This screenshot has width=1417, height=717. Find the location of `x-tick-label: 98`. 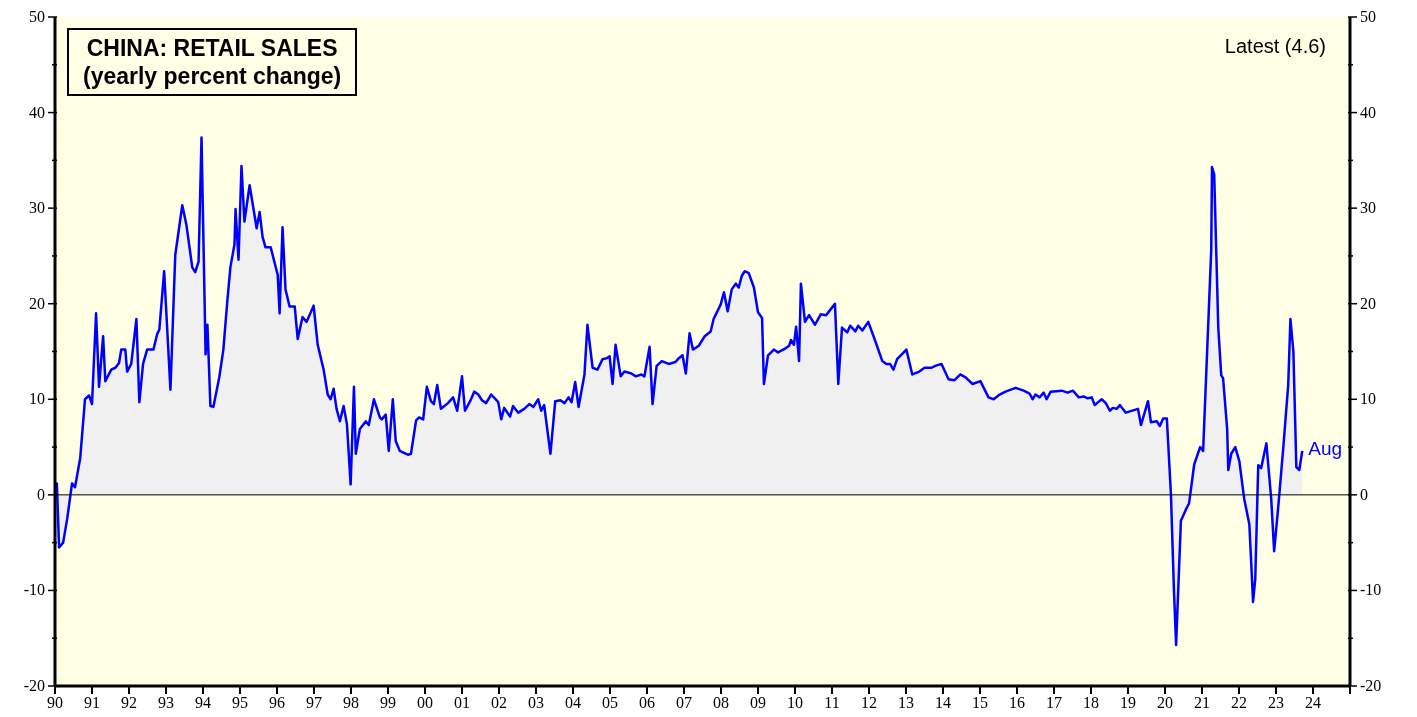

x-tick-label: 98 is located at coordinates (351, 702).